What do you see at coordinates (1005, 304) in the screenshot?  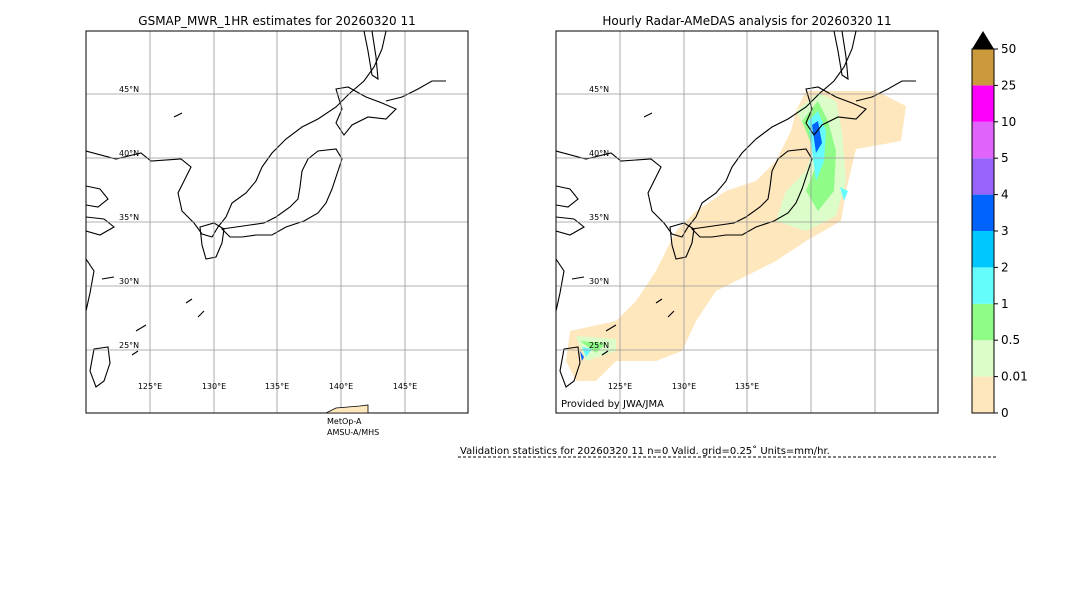 I see `colorbar-label: 1` at bounding box center [1005, 304].